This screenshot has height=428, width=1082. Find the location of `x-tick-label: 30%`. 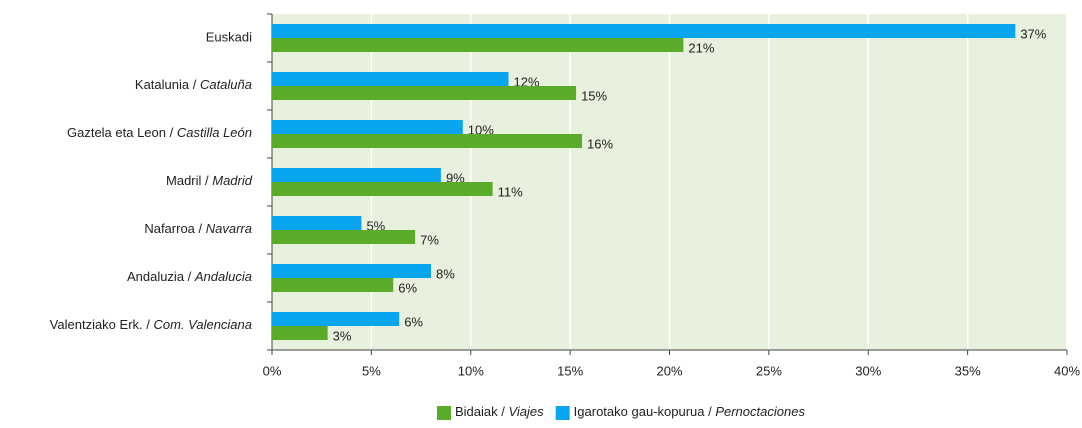

x-tick-label: 30% is located at coordinates (868, 370).